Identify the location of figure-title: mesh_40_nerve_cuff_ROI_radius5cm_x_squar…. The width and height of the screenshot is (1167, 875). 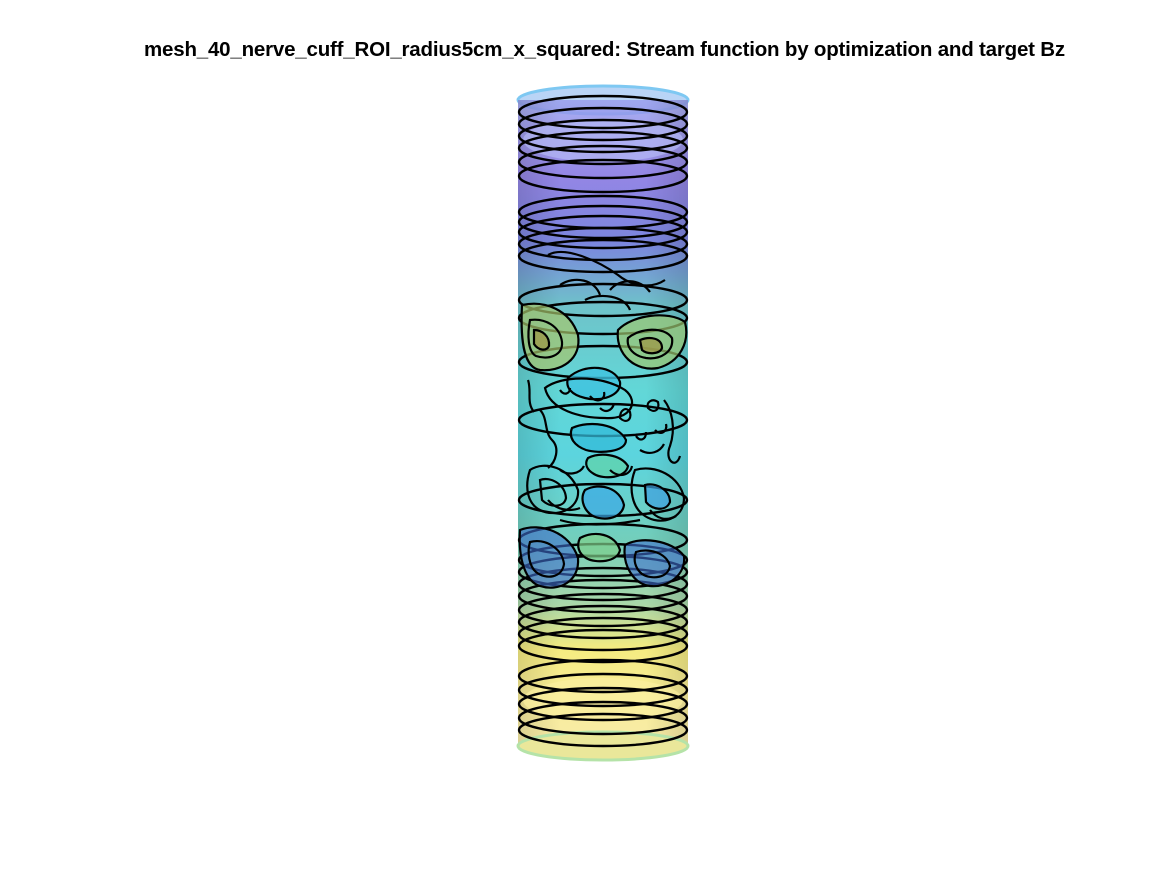
(604, 49).